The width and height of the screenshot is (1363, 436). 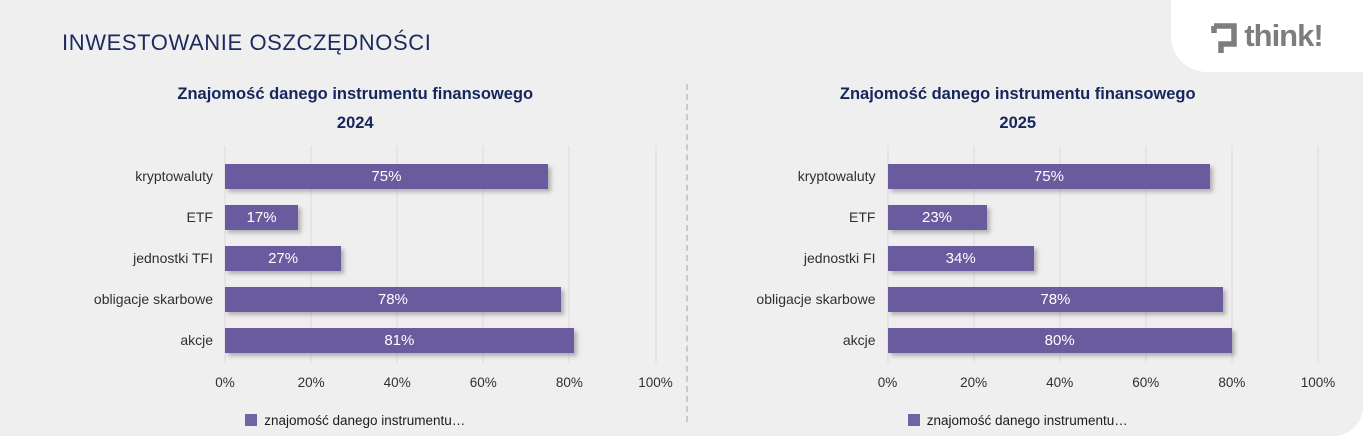 What do you see at coordinates (173, 258) in the screenshot?
I see `category-label: jednostki TFI` at bounding box center [173, 258].